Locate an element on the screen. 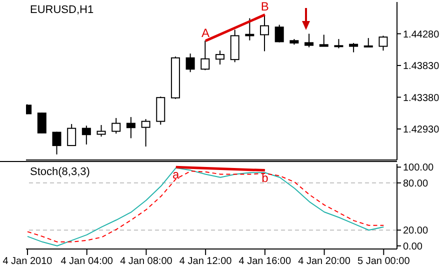  y-tick-label: 20.00 is located at coordinates (415, 231).